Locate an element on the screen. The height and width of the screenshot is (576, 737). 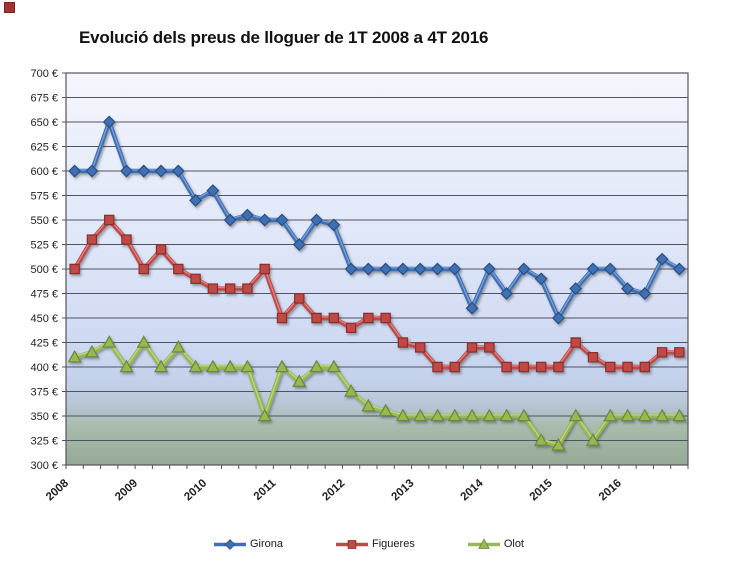
x-tick-label: 2014 is located at coordinates (472, 490).